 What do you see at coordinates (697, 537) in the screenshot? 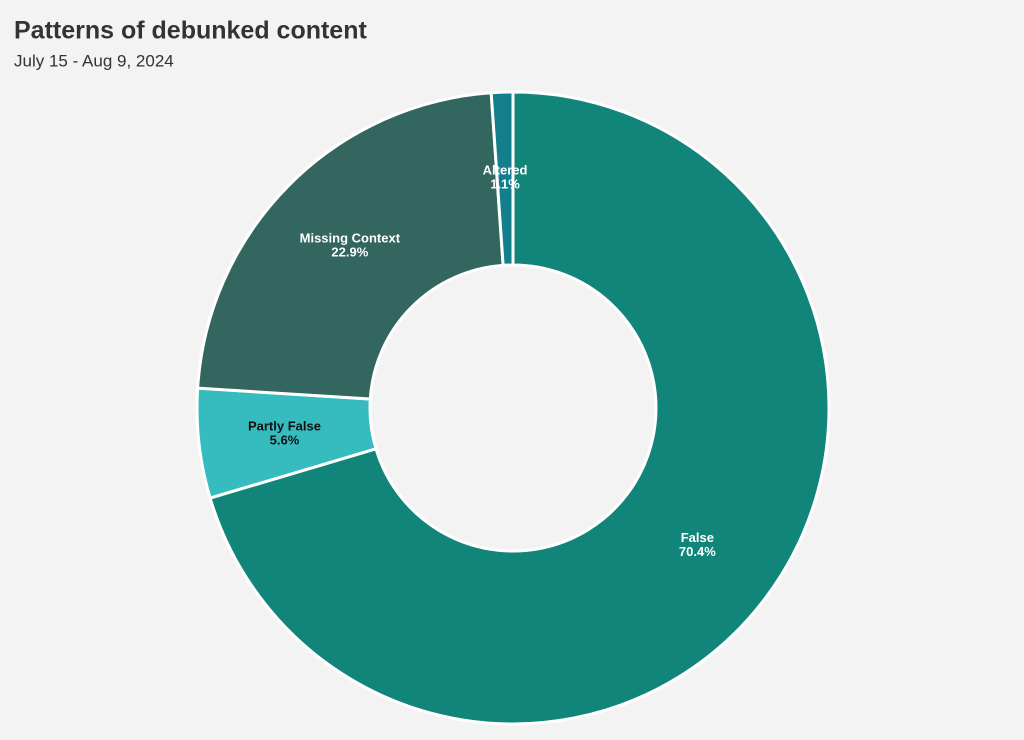
I see `segment-label: False` at bounding box center [697, 537].